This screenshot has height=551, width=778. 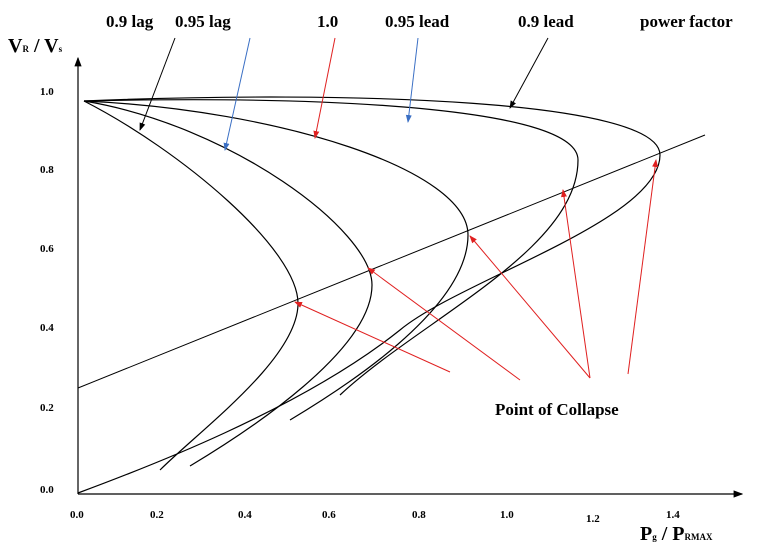 I want to click on x-tick-label: 0.8, so click(x=419, y=515).